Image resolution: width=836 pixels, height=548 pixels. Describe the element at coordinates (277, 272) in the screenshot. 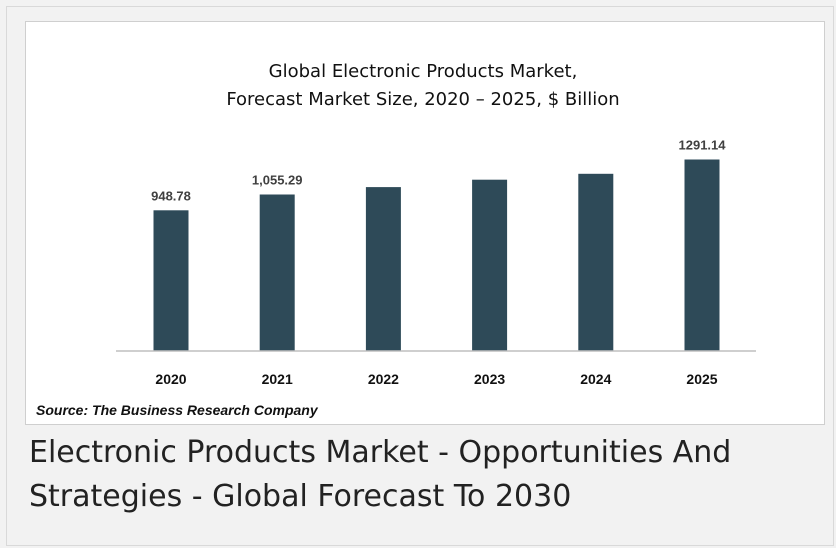

I see `bar-2021` at that location.